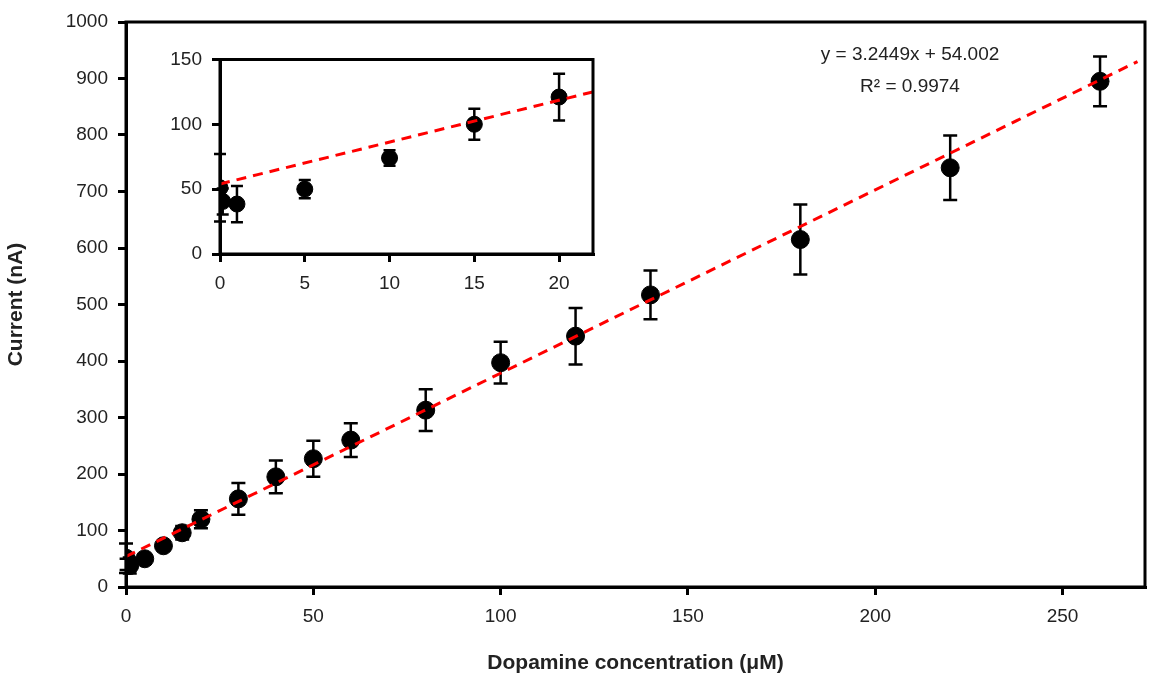 The width and height of the screenshot is (1155, 680). What do you see at coordinates (559, 282) in the screenshot?
I see `x-tick-label: 20` at bounding box center [559, 282].